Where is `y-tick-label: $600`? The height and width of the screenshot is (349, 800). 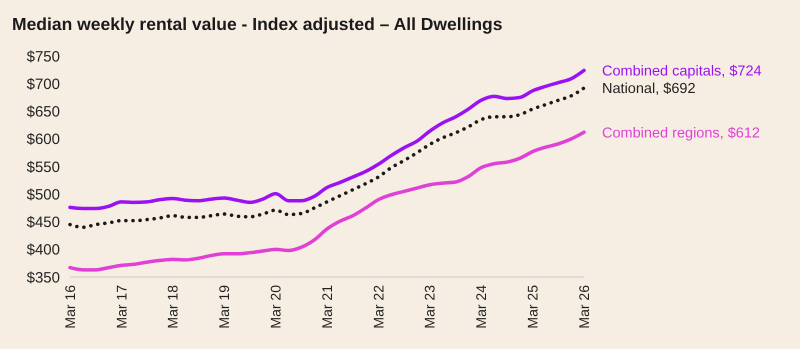 y-tick-label: $600 is located at coordinates (43, 139).